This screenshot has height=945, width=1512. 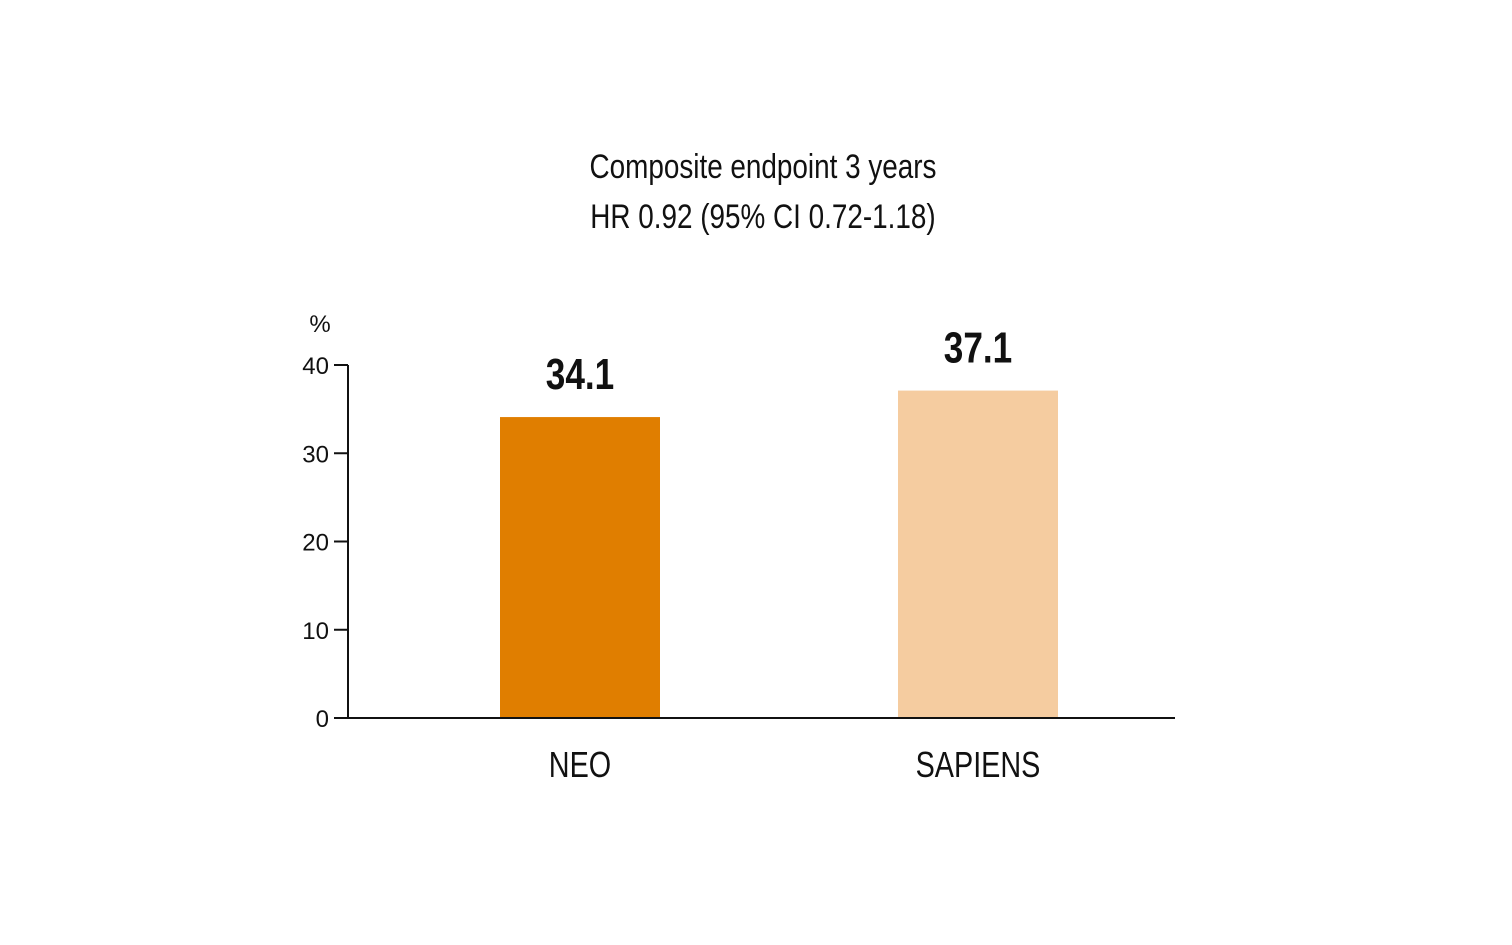 I want to click on x-category-label: SAPIENS, so click(x=978, y=764).